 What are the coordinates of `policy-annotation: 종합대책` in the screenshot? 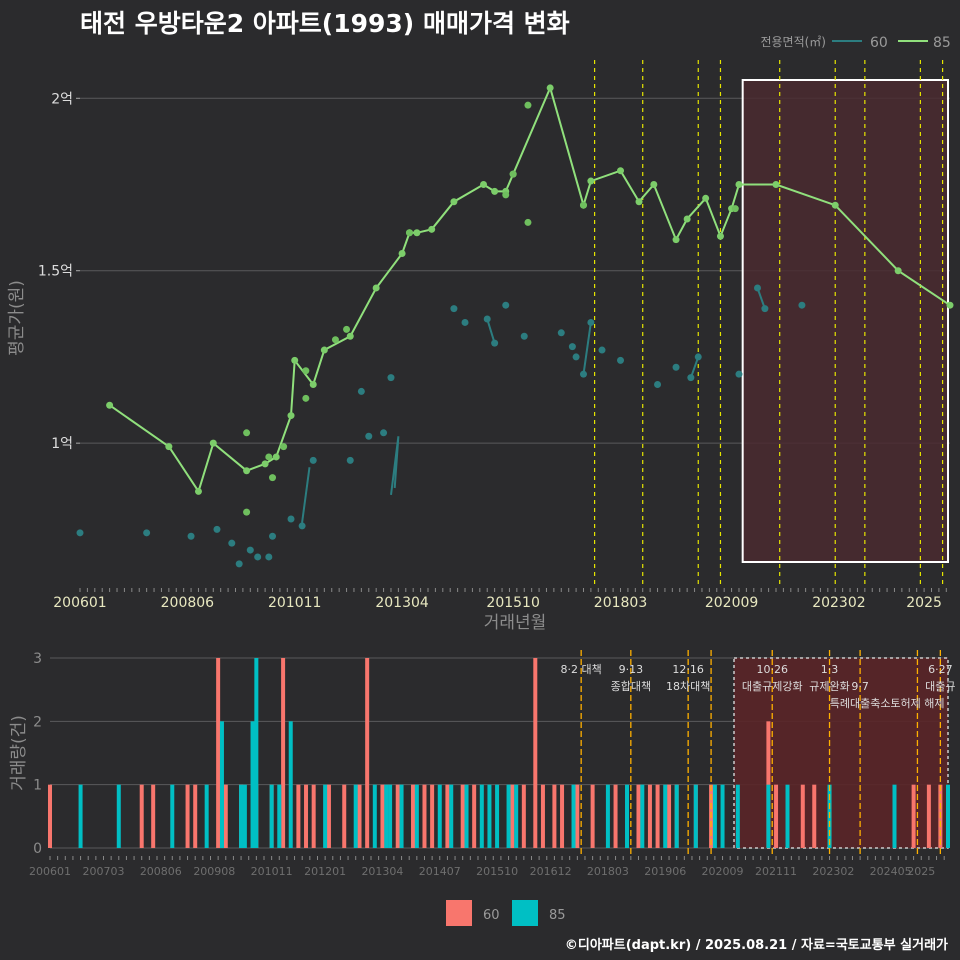 It's located at (631, 686).